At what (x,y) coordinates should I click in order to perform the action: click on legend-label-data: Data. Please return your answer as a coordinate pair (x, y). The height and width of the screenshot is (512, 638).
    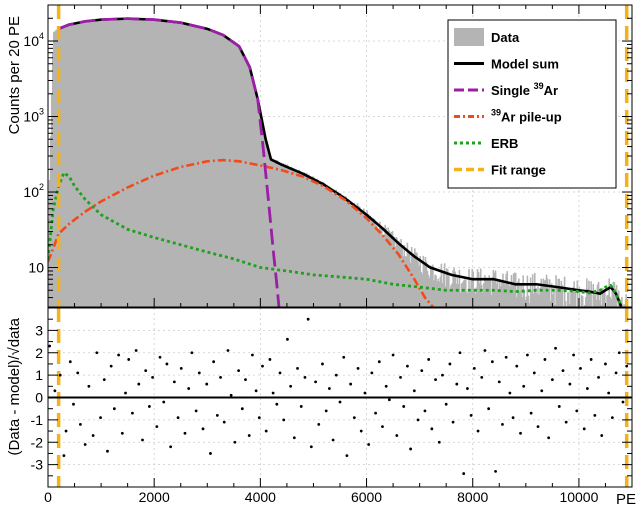
    Looking at the image, I should click on (505, 37).